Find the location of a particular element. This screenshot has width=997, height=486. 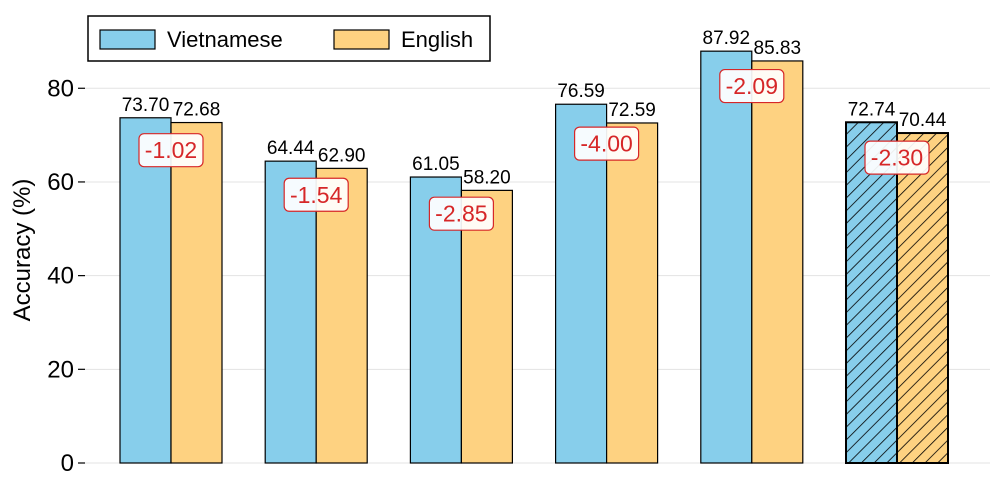

bar-value-label: 62.90 is located at coordinates (342, 155).